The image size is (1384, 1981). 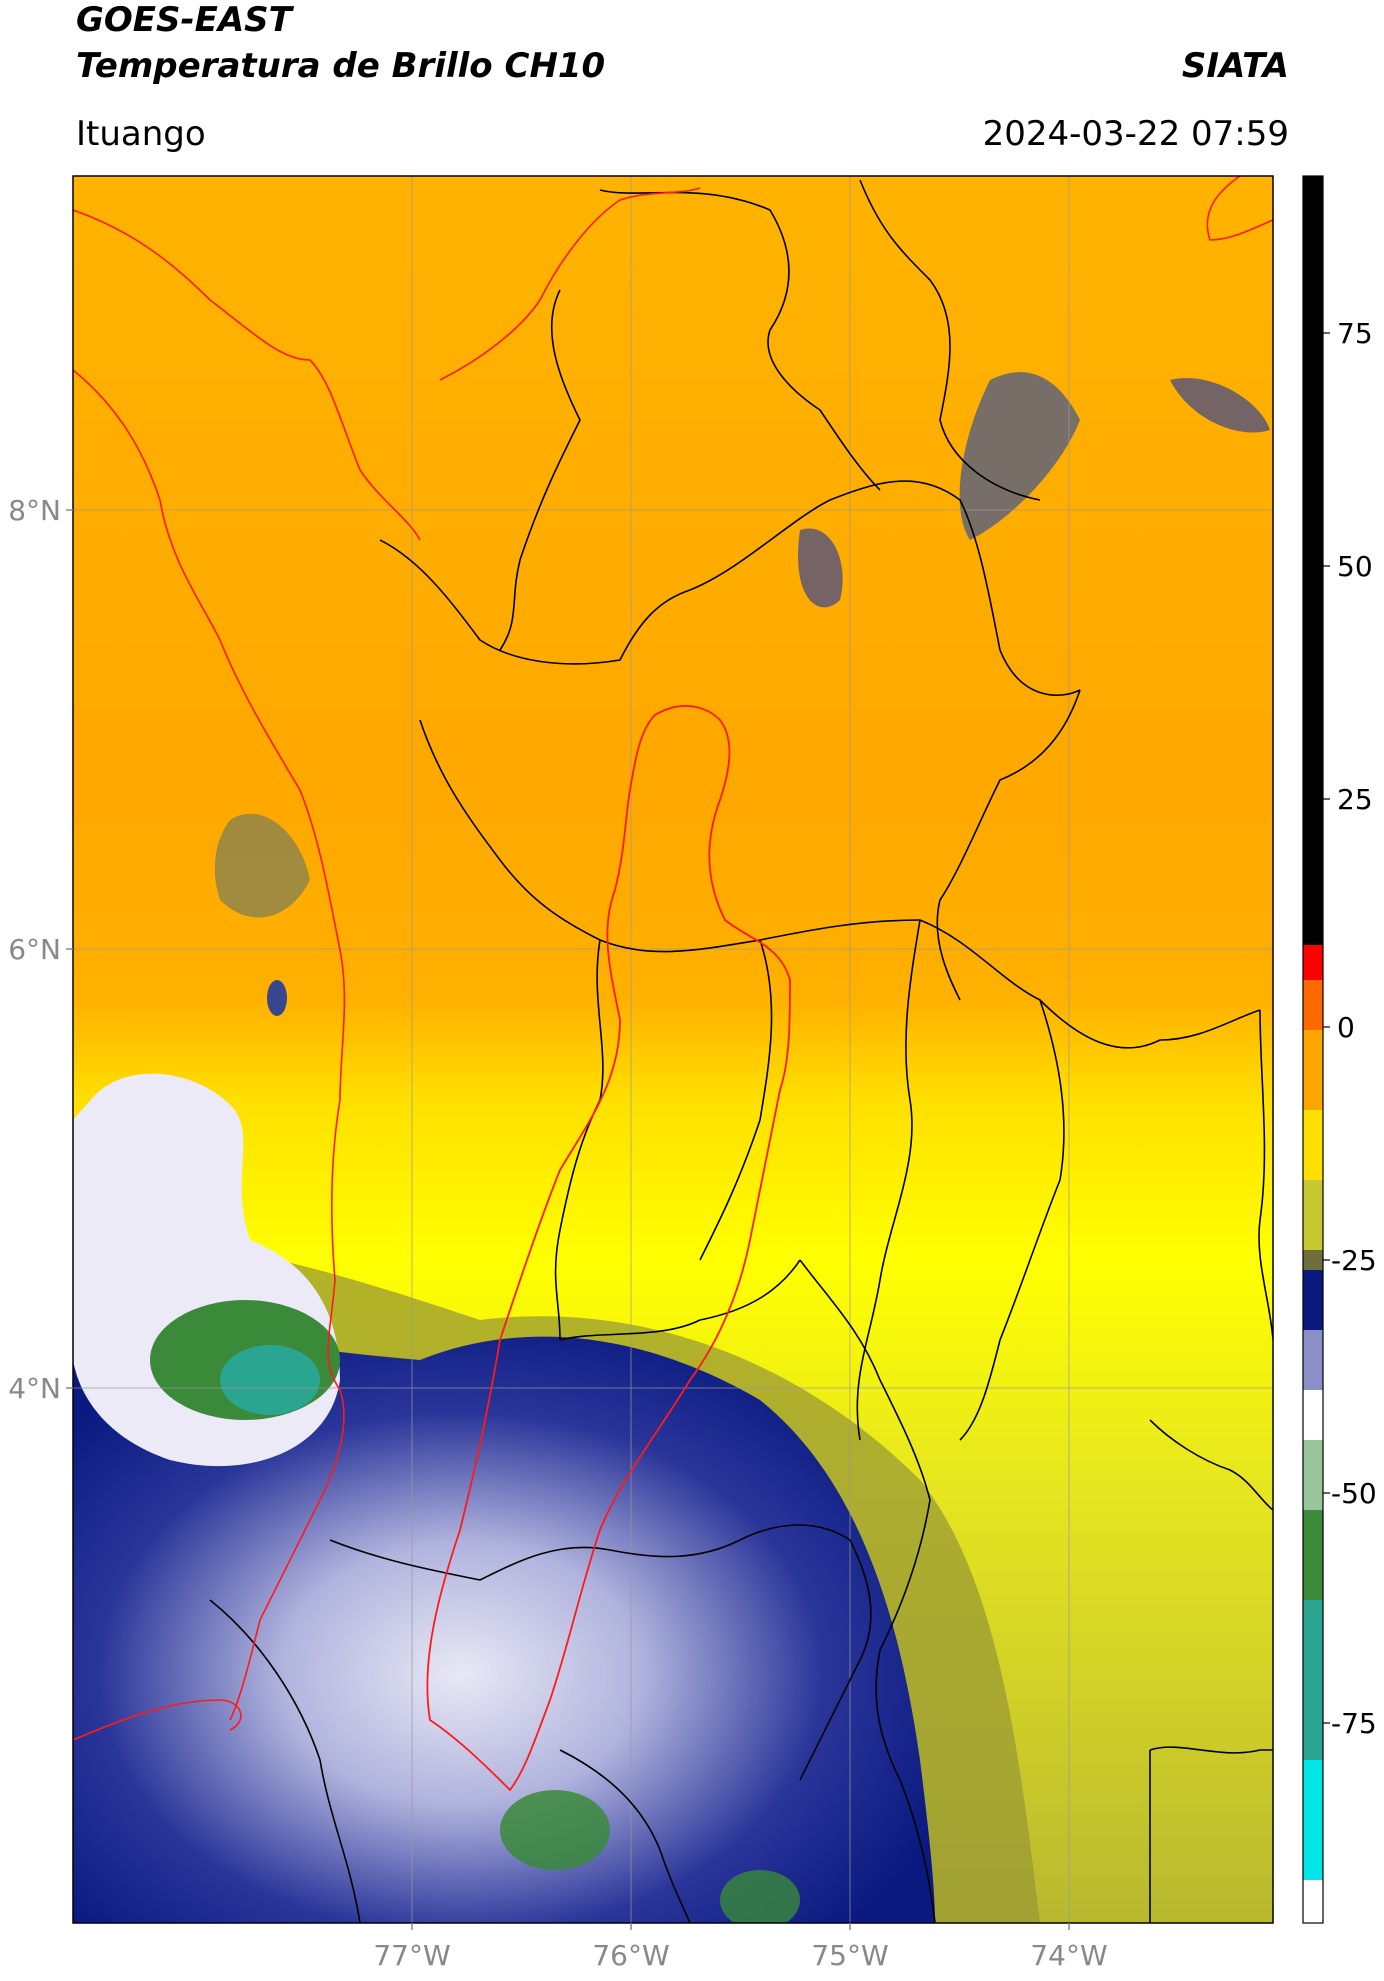 I want to click on lat-tick-label: 4°N, so click(x=34, y=1388).